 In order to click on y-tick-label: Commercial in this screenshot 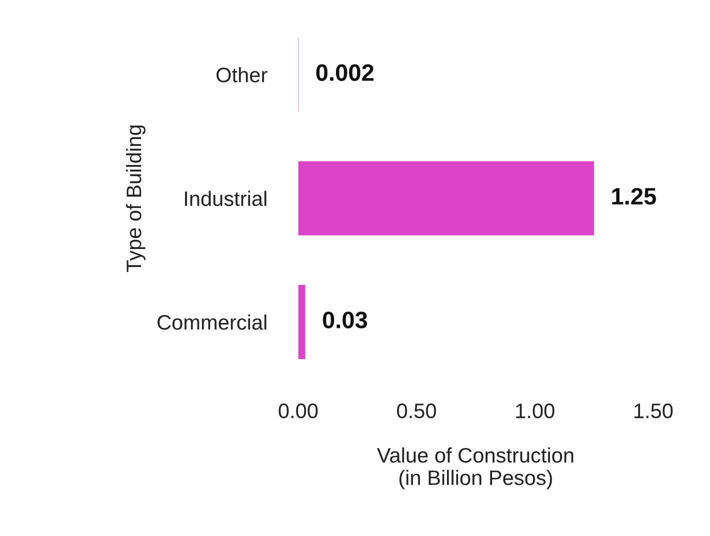, I will do `click(212, 322)`.